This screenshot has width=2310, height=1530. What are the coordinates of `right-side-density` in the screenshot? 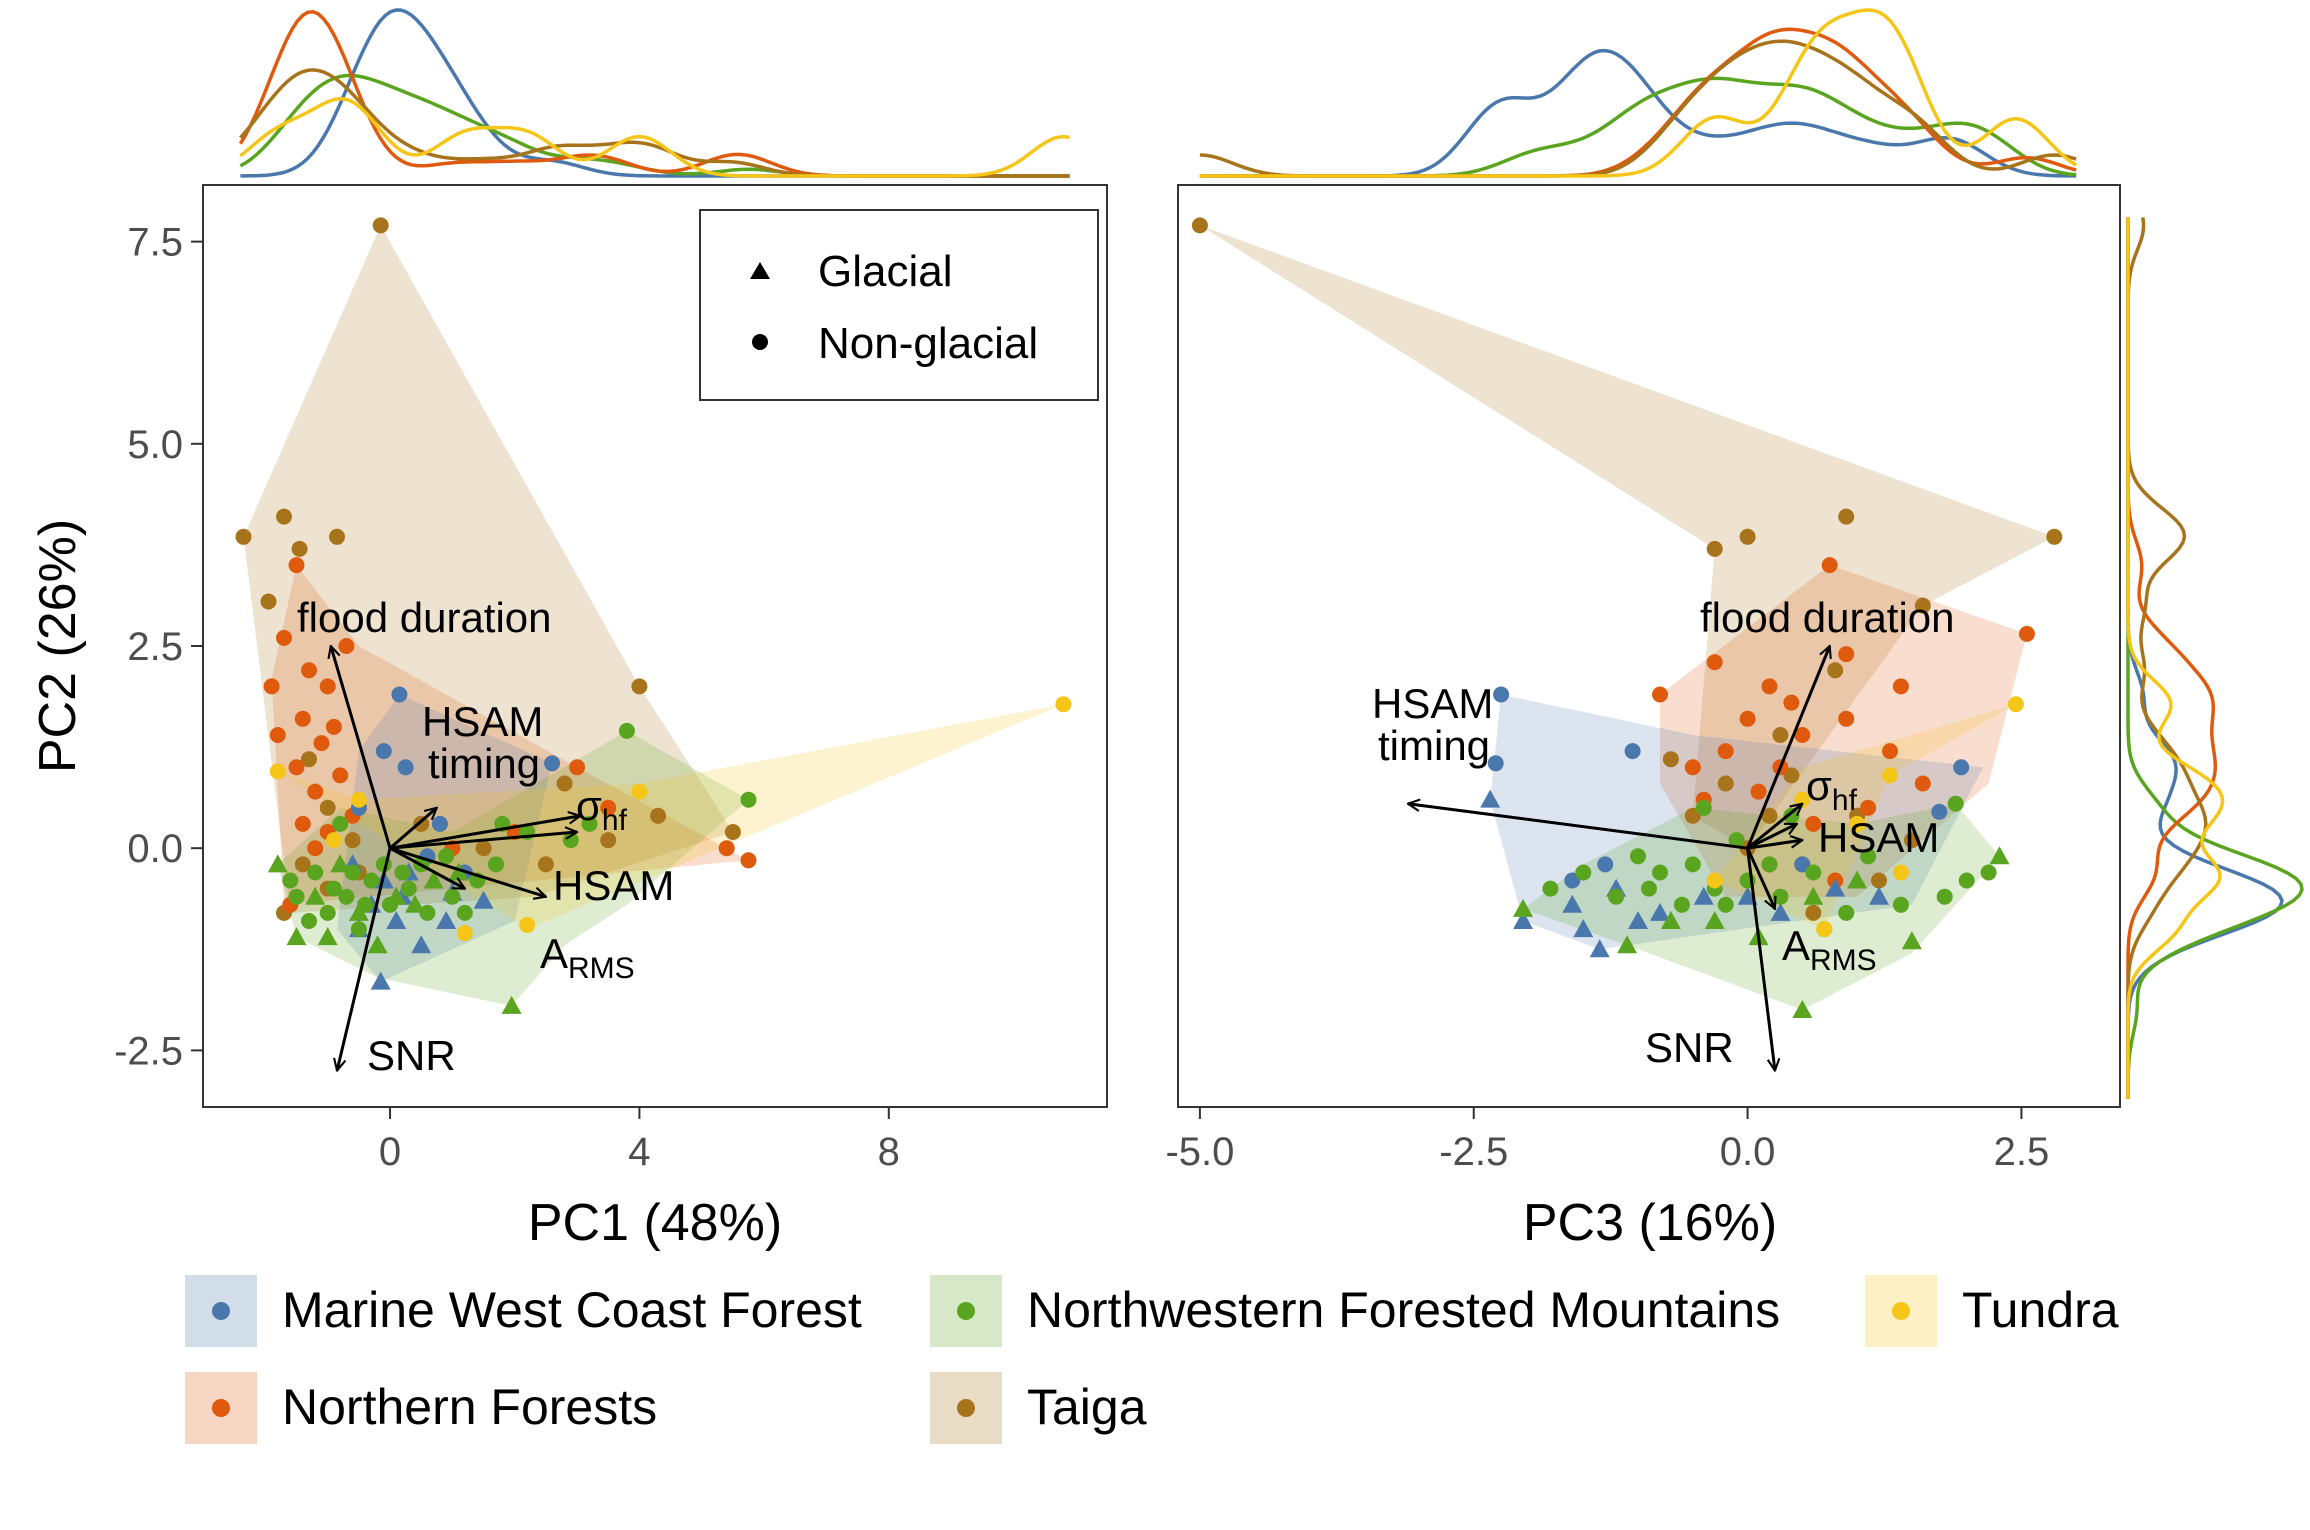 It's located at (2215, 658).